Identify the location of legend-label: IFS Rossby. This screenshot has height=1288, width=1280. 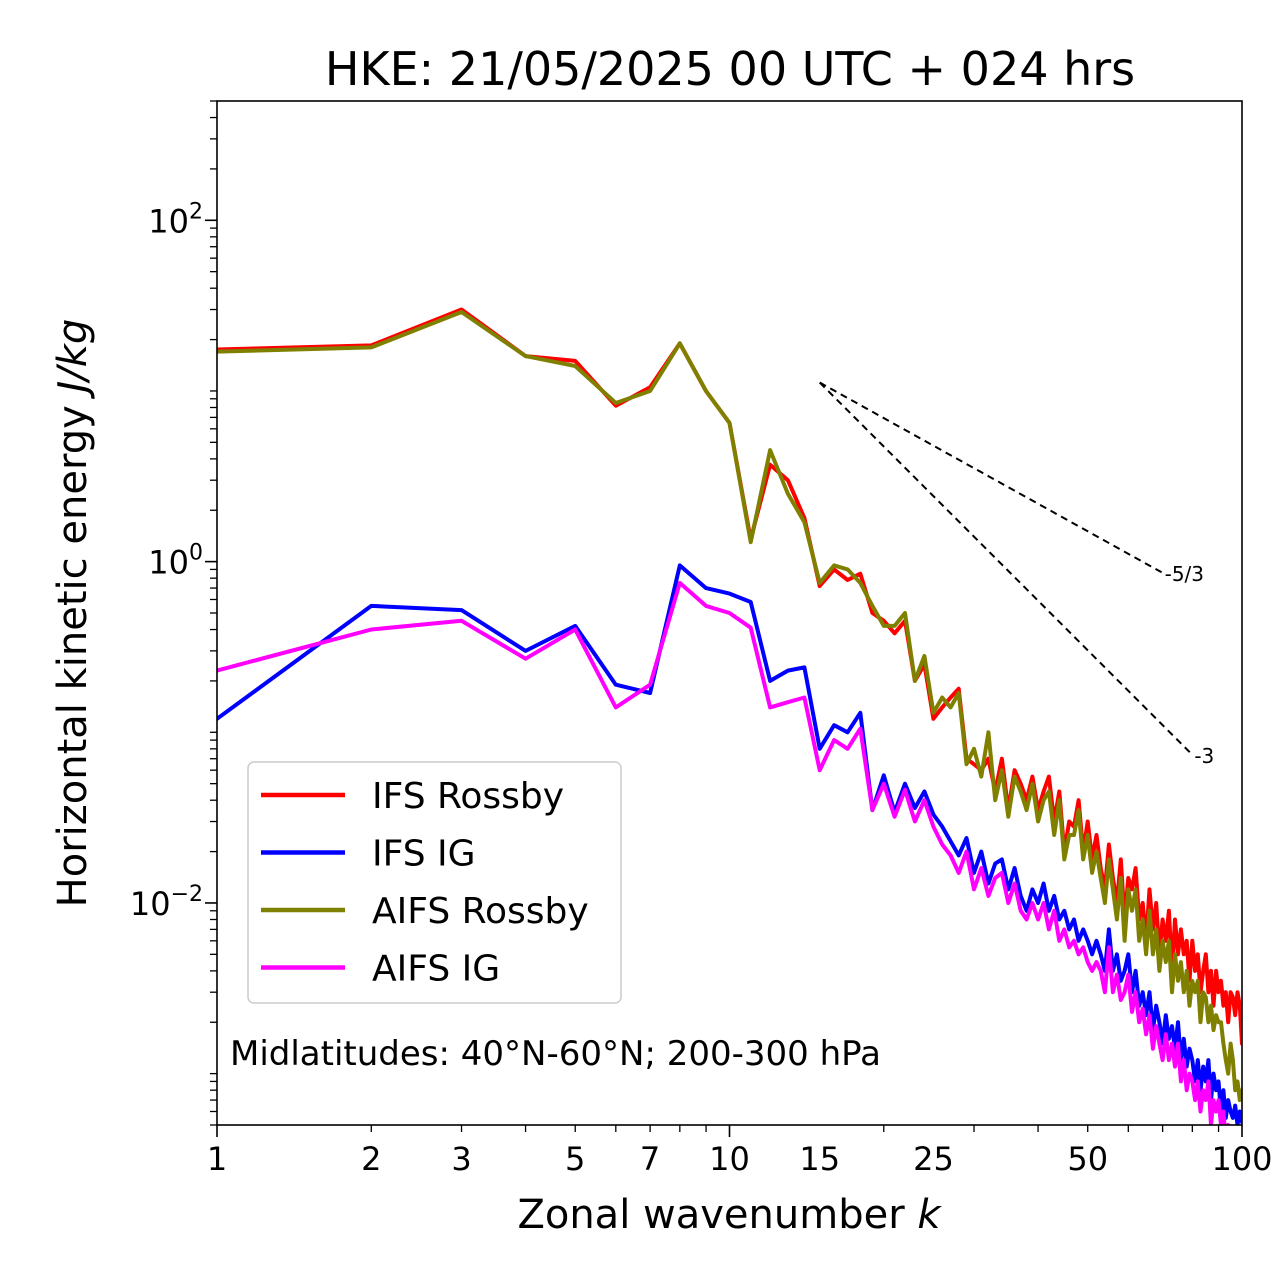
(468, 796).